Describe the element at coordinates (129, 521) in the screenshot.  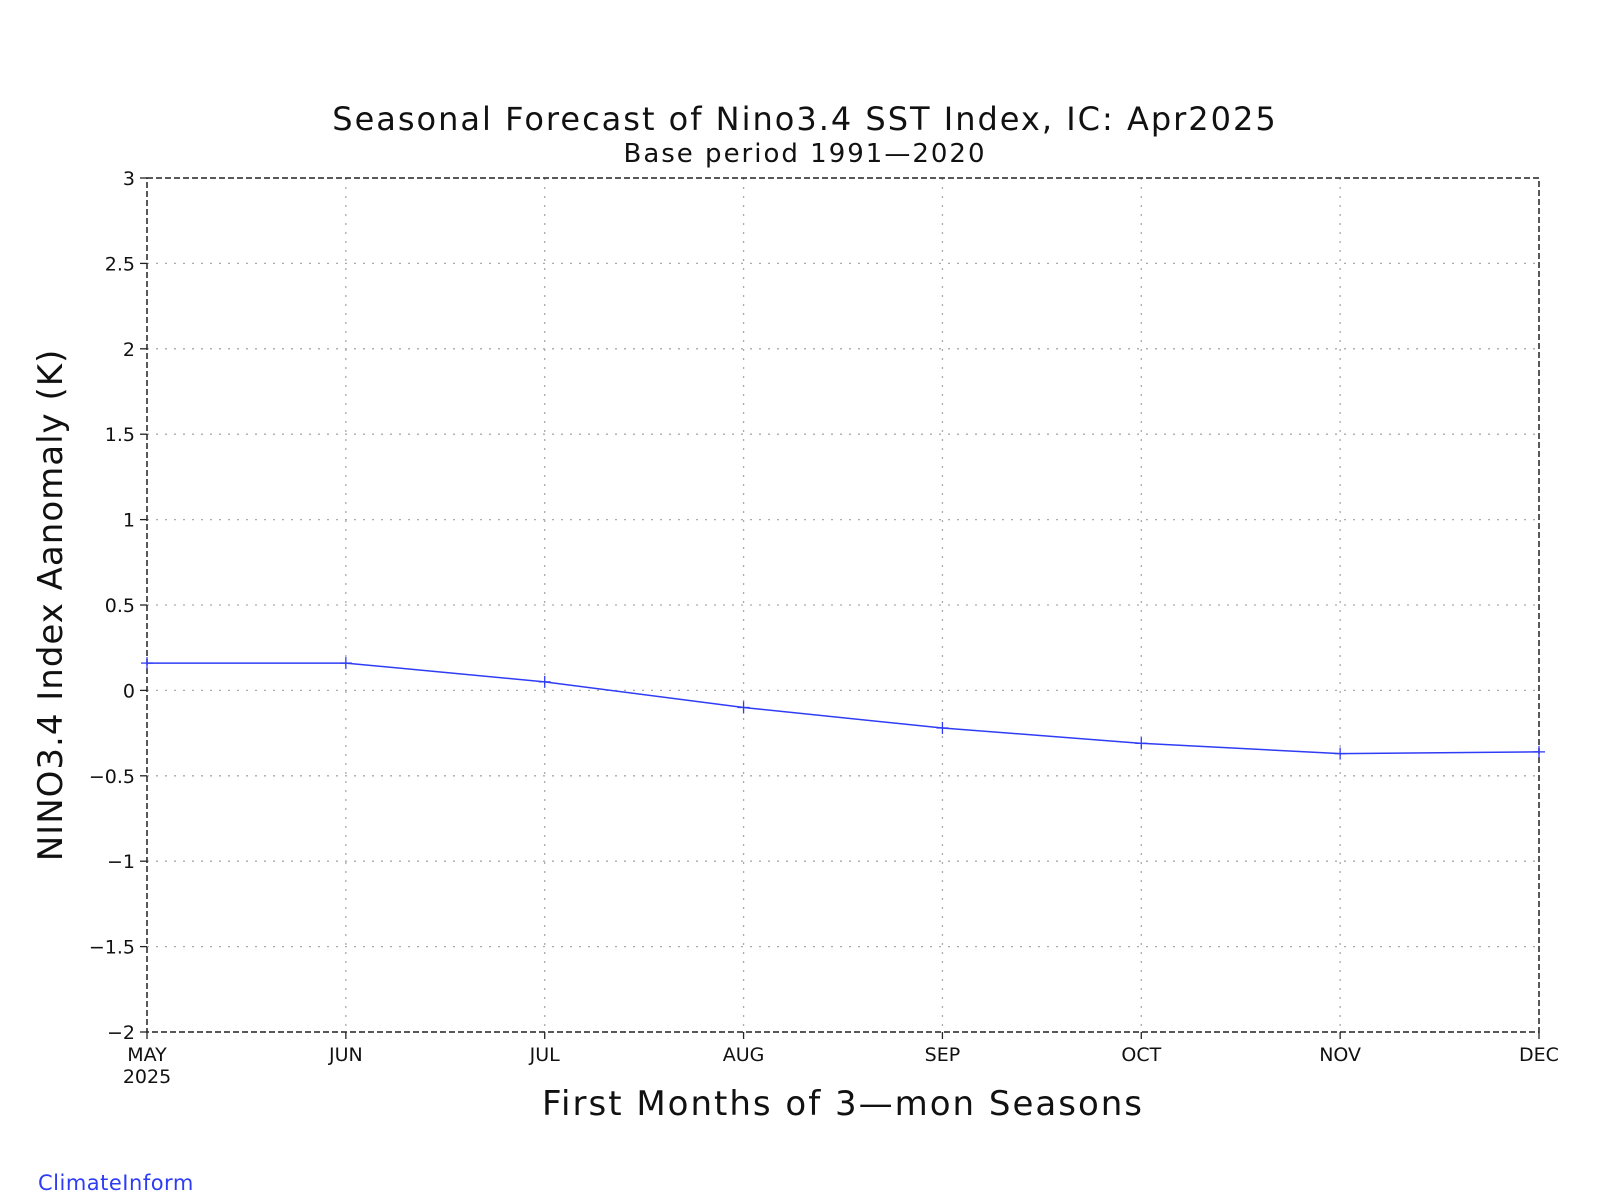
I see `y-tick-label: 1` at that location.